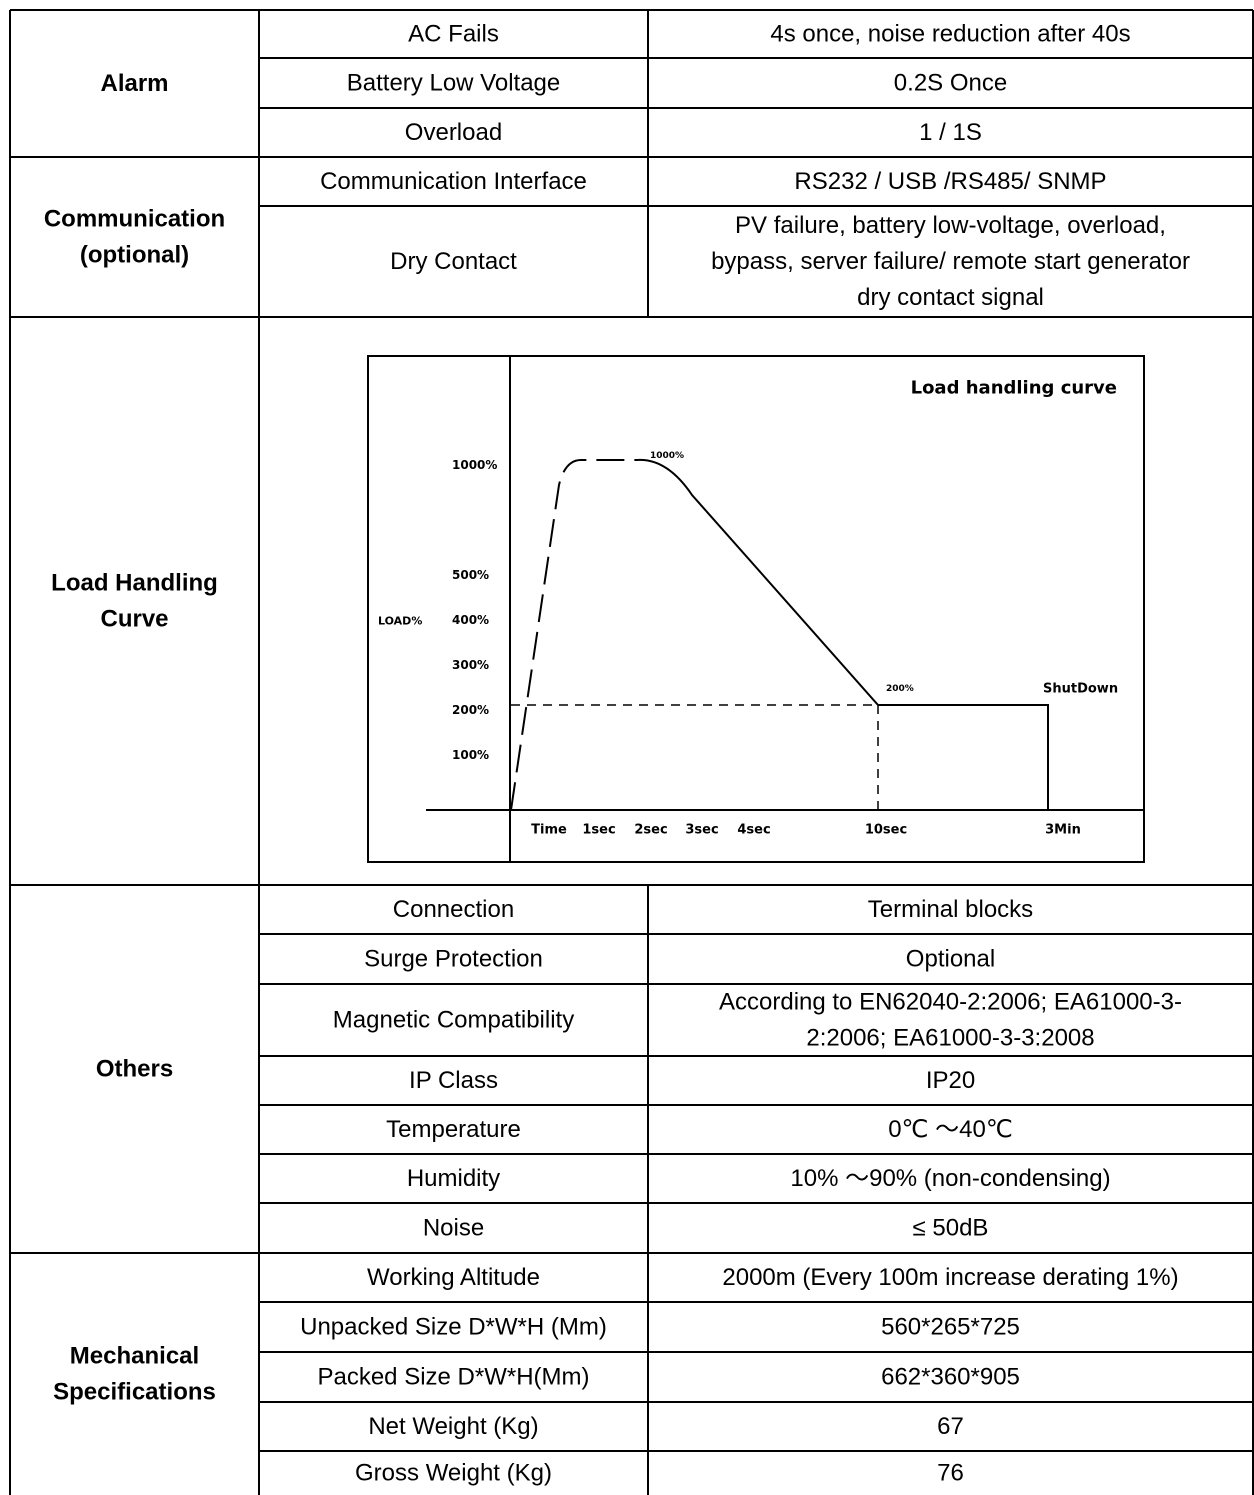 The image size is (1254, 1495). Describe the element at coordinates (400, 621) in the screenshot. I see `y-axis-label: LOAD%` at that location.